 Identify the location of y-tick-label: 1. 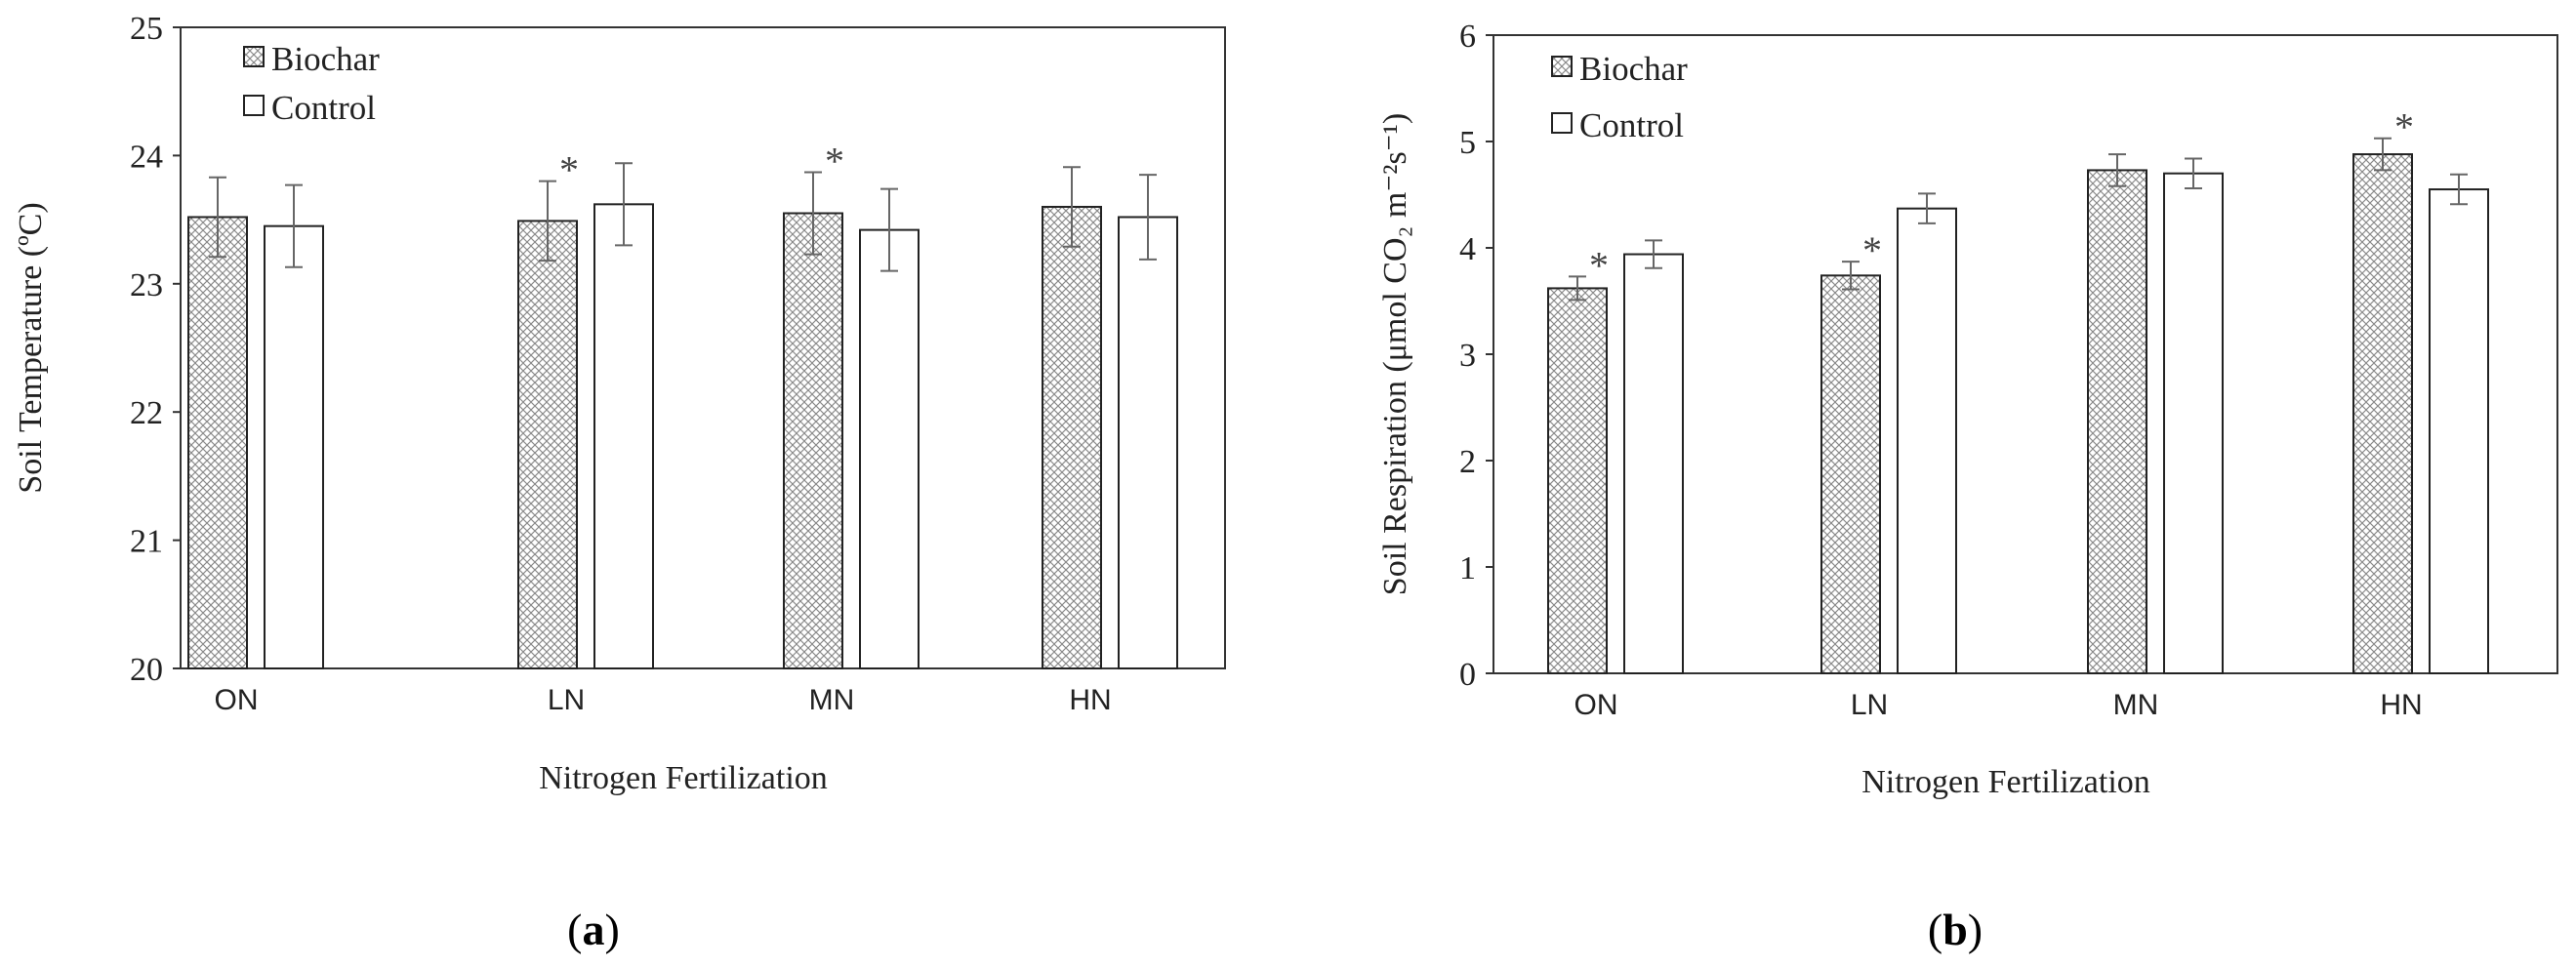
(1467, 568).